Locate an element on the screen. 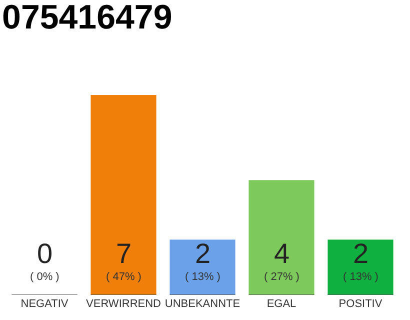  x-tick-label: EGAL is located at coordinates (281, 304).